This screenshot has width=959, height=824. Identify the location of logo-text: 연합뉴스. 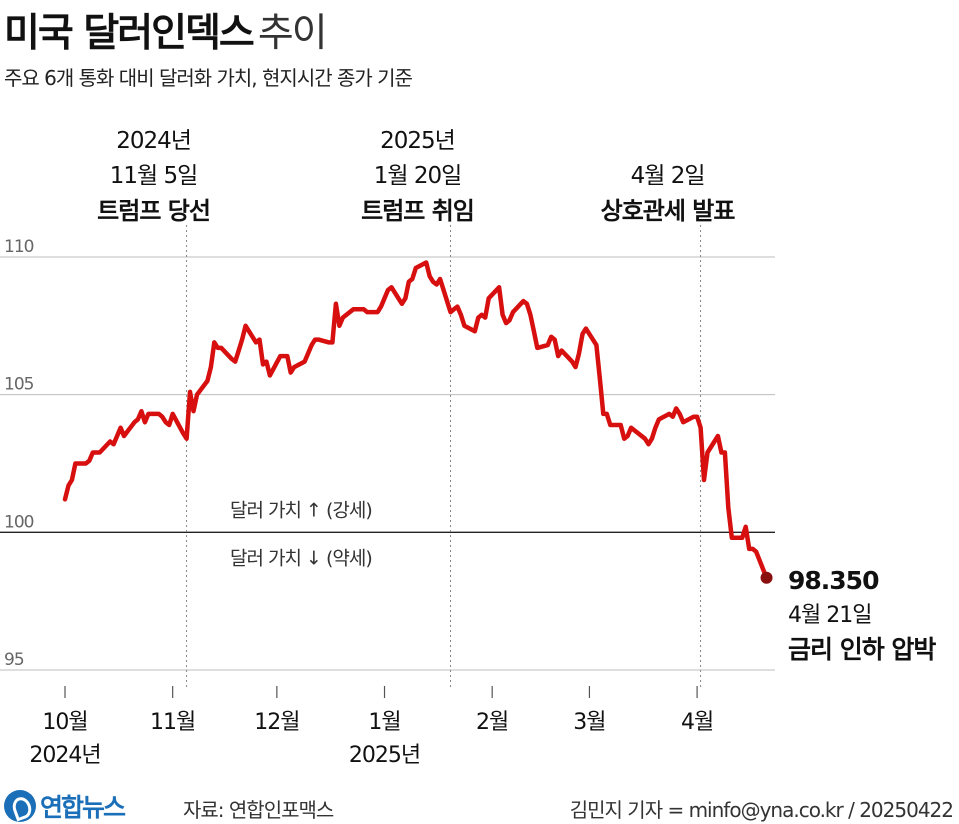
(83, 807).